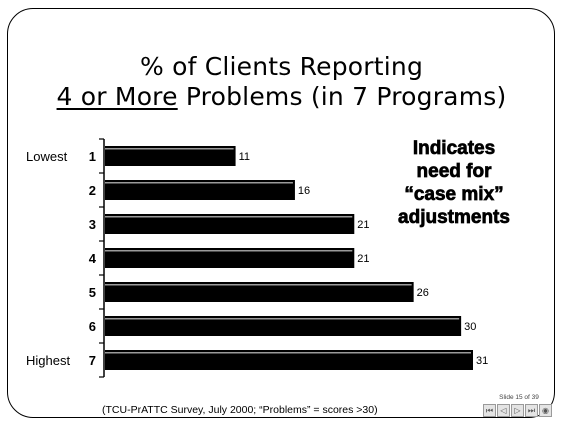 This screenshot has height=426, width=563. Describe the element at coordinates (545, 410) in the screenshot. I see `sound-icon: ◉` at that location.